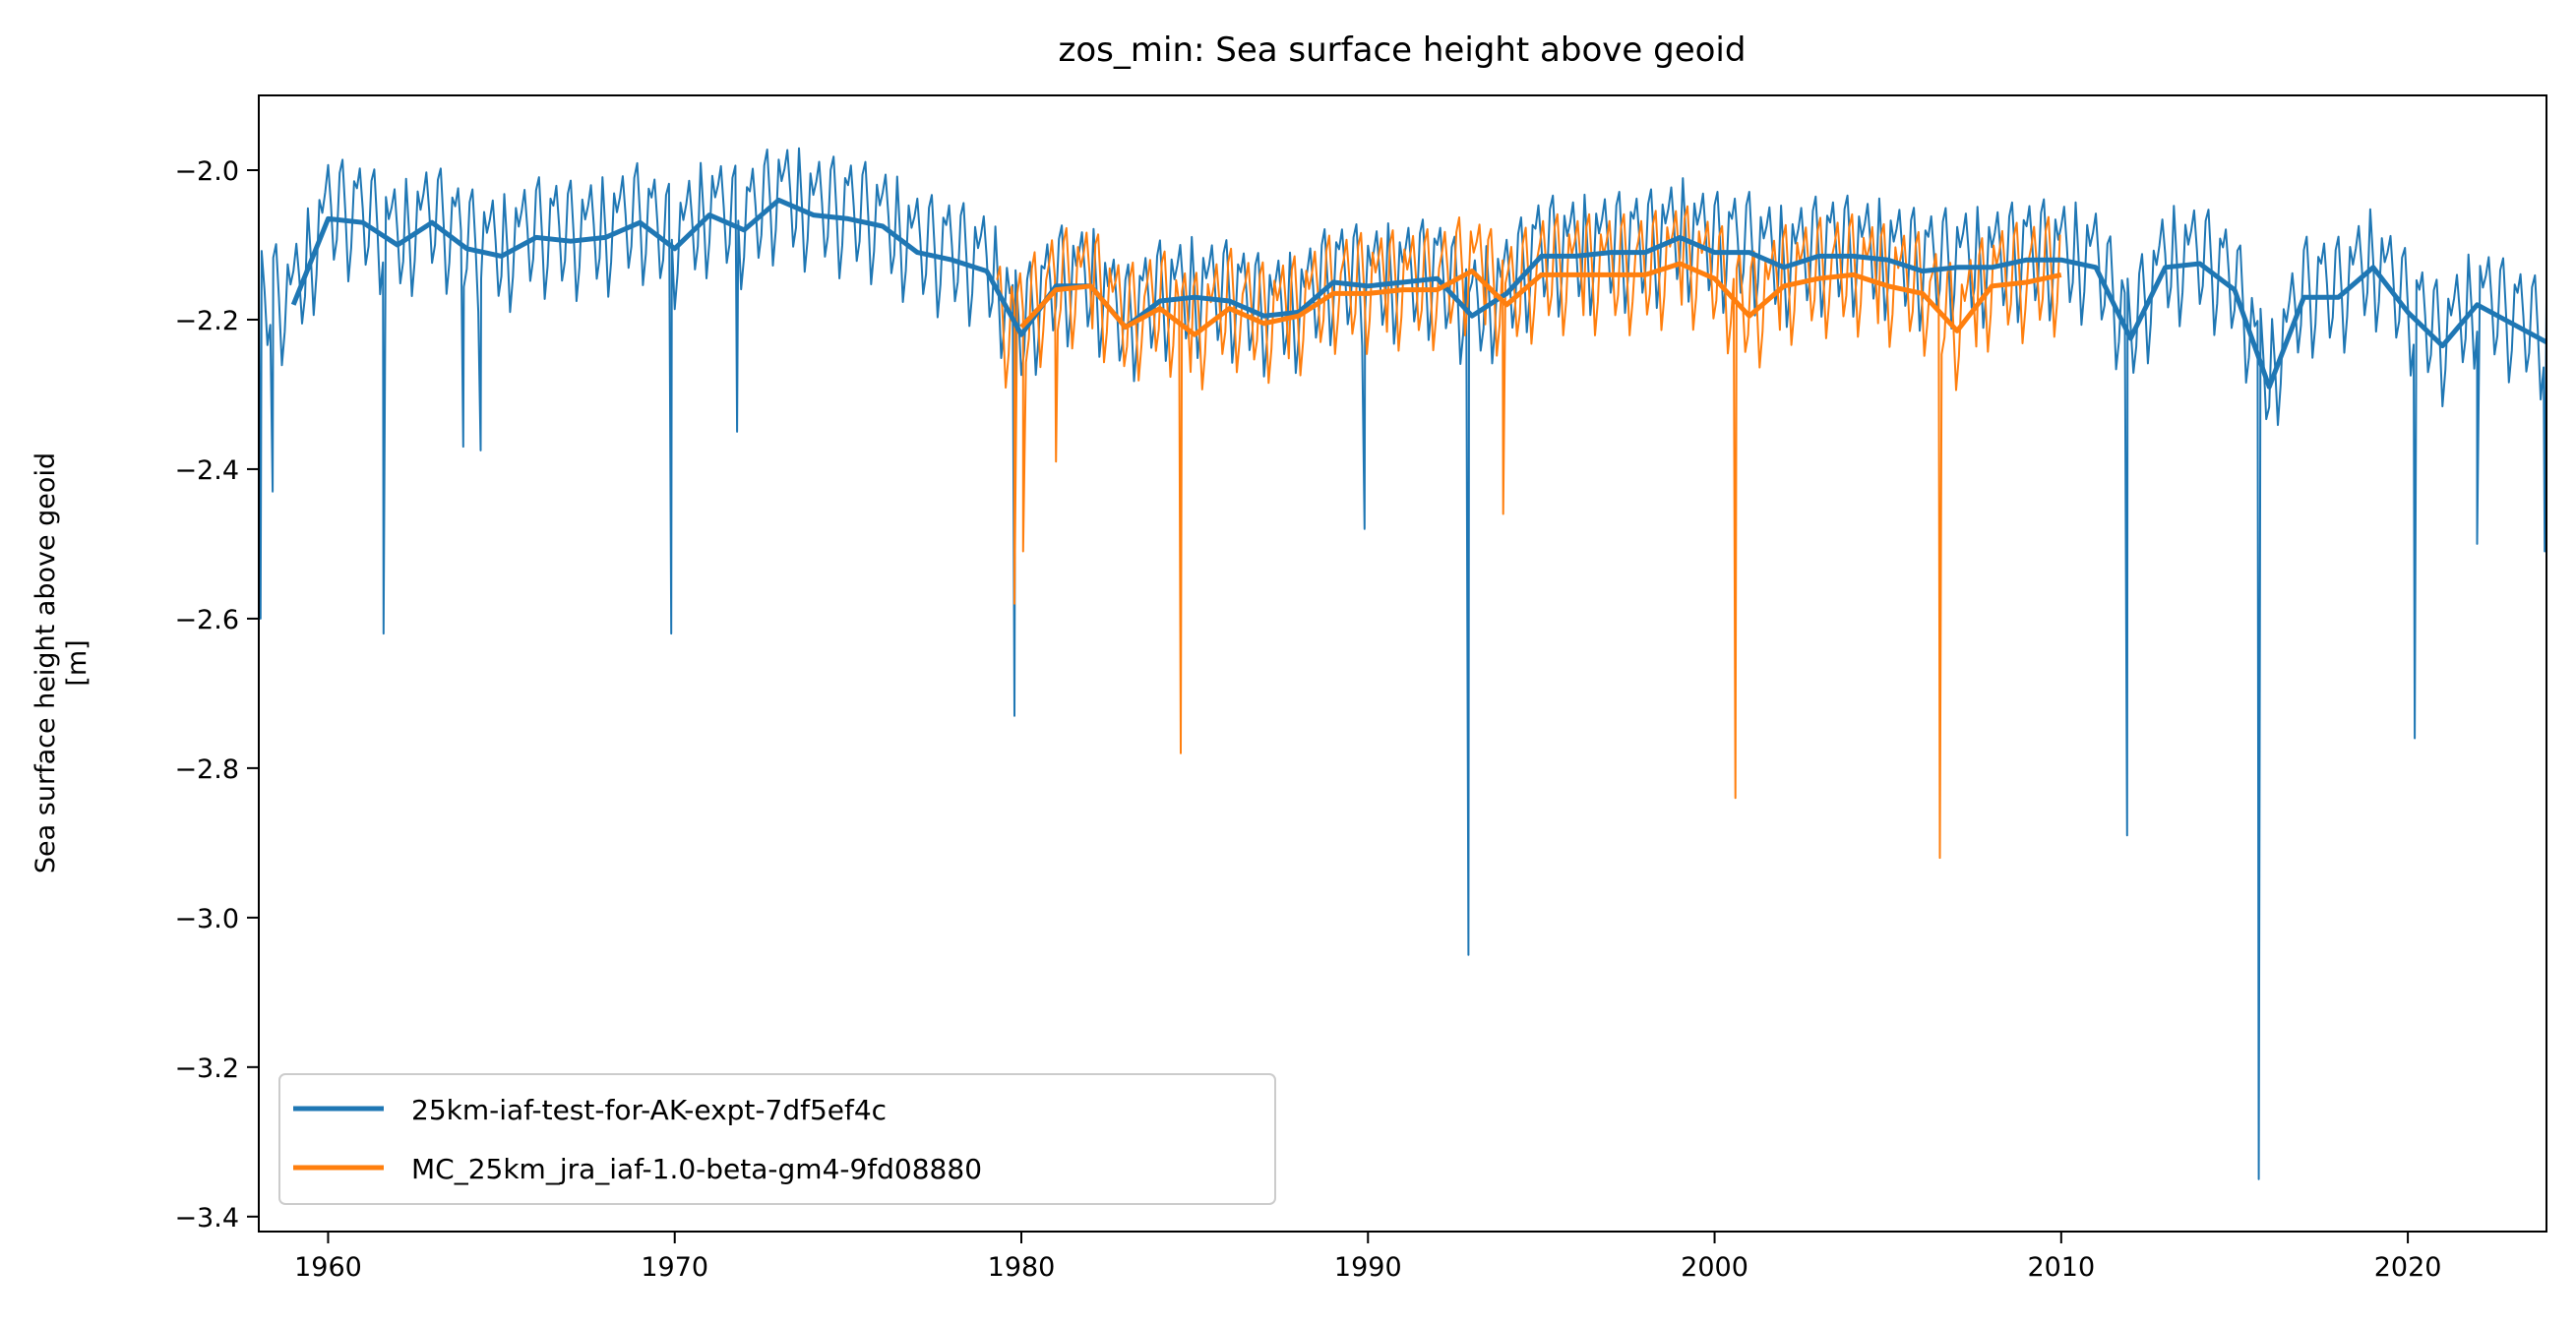 This screenshot has width=2576, height=1325. What do you see at coordinates (649, 1110) in the screenshot?
I see `legend-label-series-1: 25km-iaf-test-for-AK-expt-7df5ef4c` at bounding box center [649, 1110].